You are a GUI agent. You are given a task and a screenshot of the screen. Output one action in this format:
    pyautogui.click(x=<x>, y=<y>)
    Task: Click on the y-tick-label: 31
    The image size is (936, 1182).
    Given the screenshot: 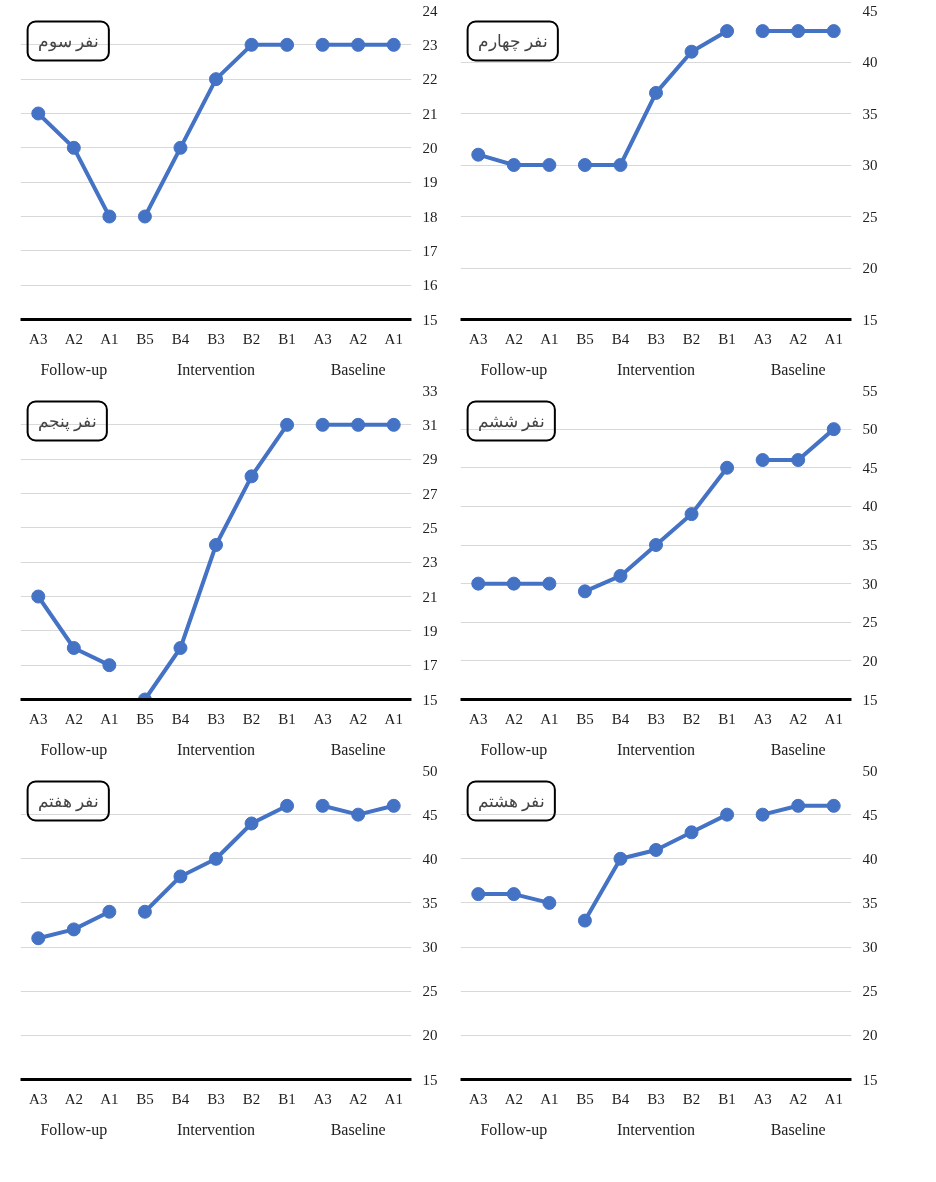 What is the action you would take?
    pyautogui.click(x=430, y=424)
    